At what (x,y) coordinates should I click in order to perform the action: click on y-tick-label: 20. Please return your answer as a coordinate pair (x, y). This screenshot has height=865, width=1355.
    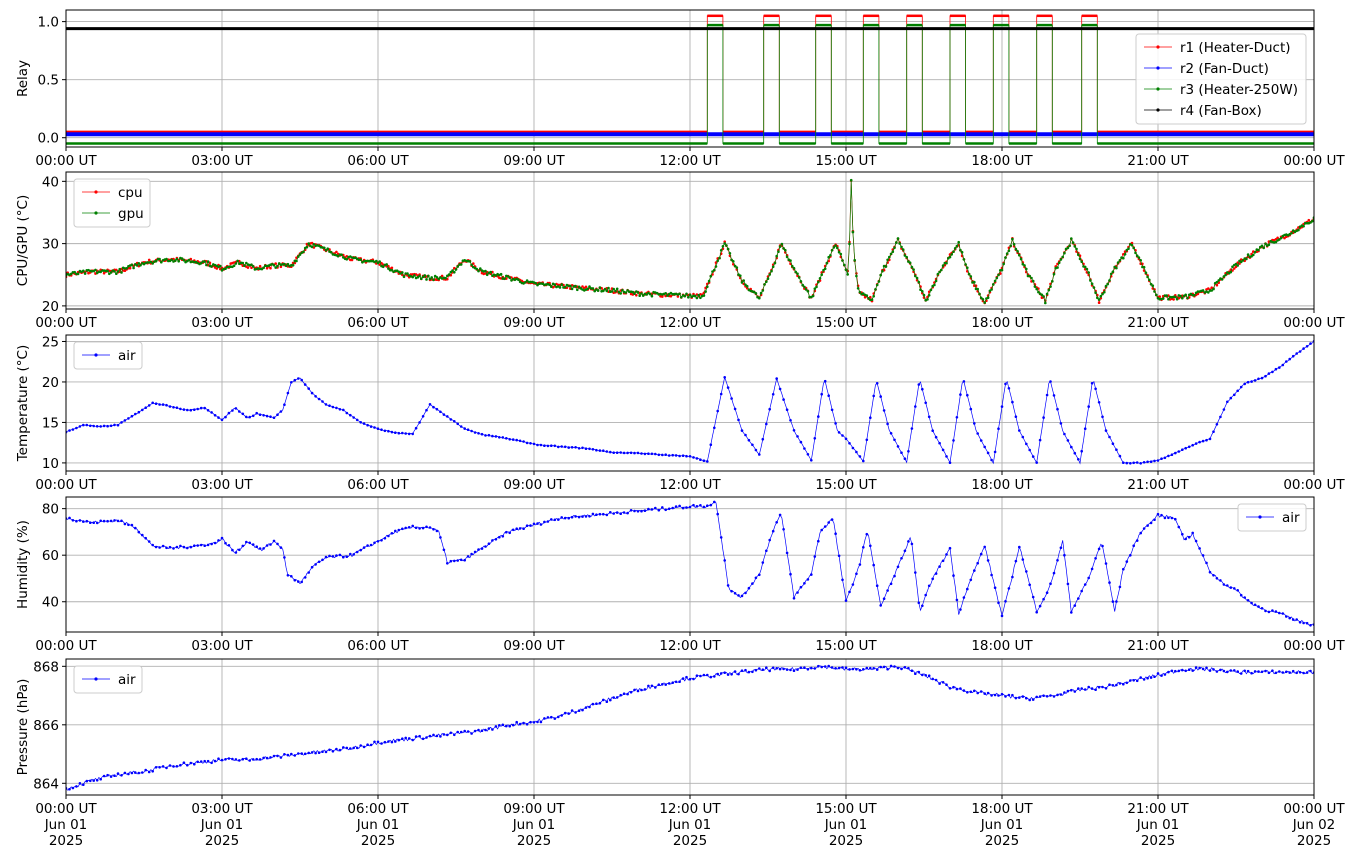
    Looking at the image, I should click on (50, 383).